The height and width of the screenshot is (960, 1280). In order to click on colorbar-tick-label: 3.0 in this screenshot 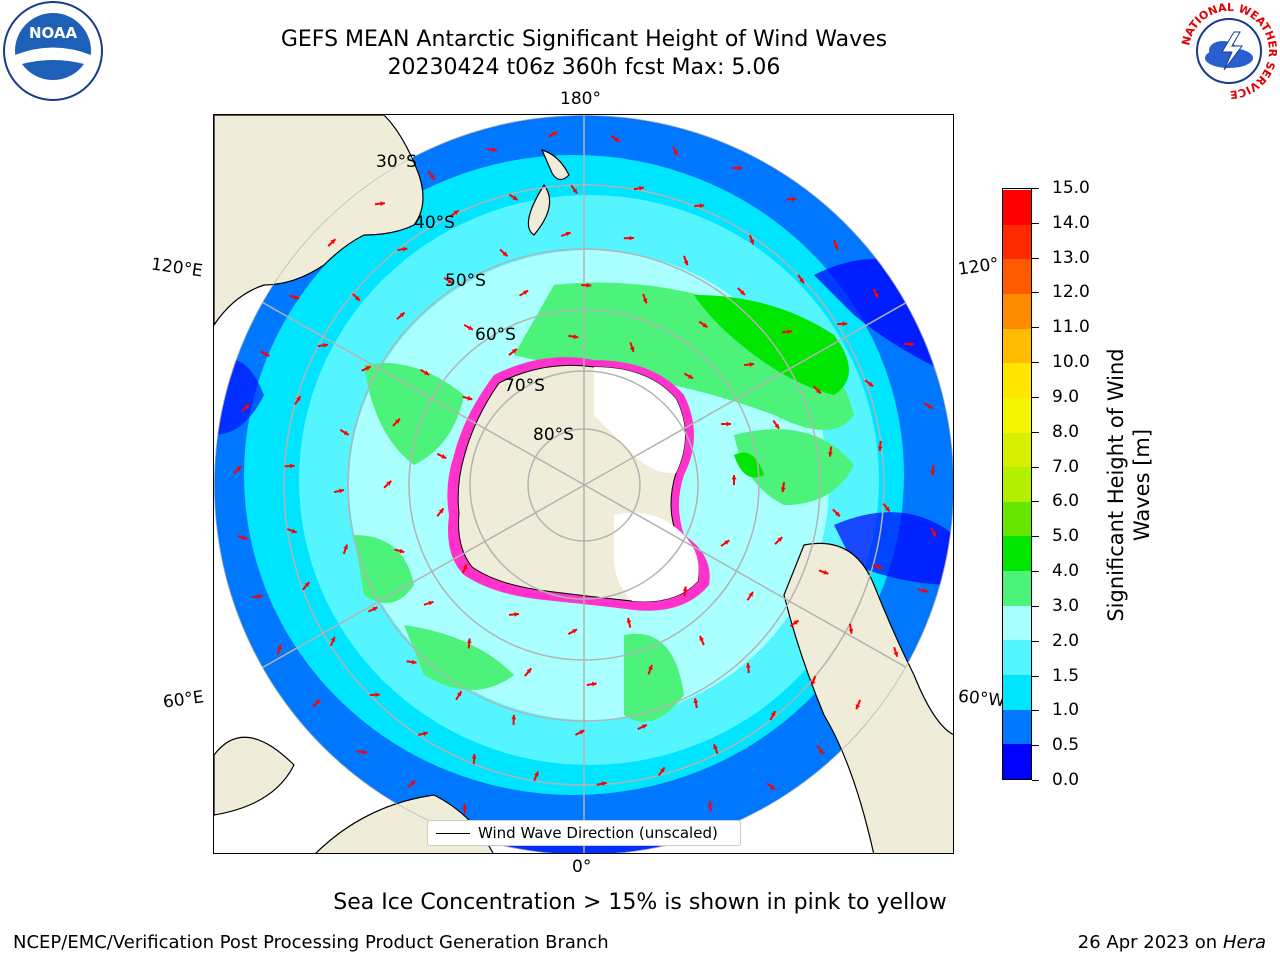, I will do `click(1066, 605)`.